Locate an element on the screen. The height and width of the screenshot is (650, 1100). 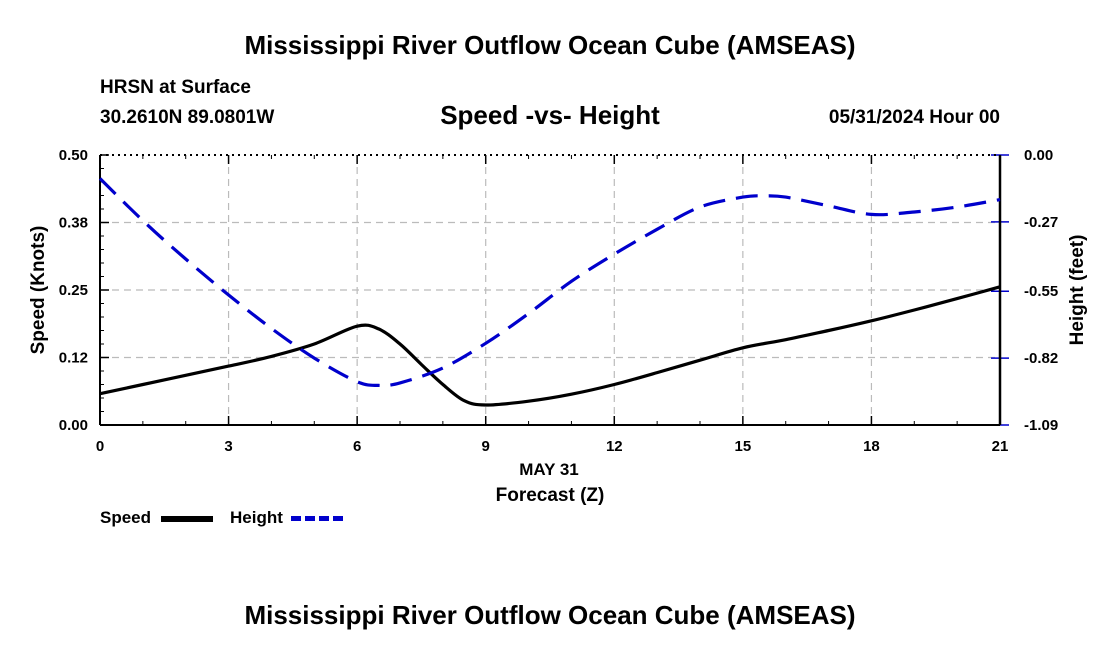
y-left-tick-label: 0.25 is located at coordinates (73, 290).